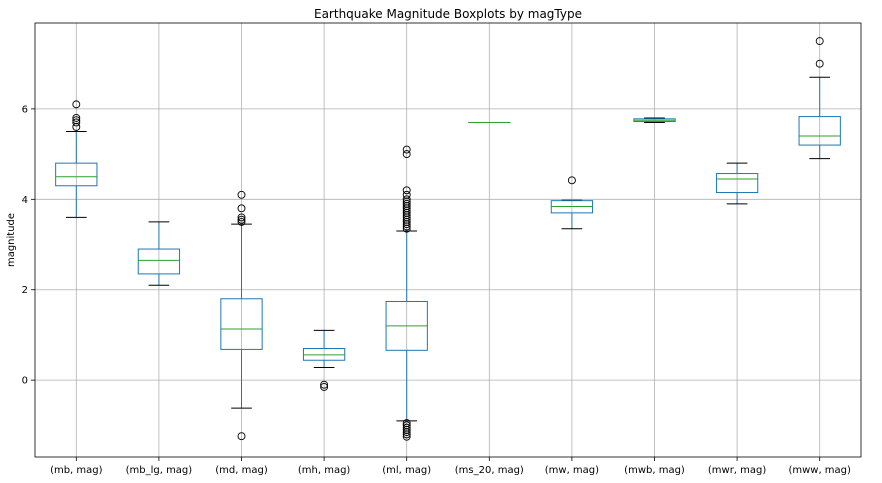  I want to click on x-tick-label: (mb_lg, mag), so click(159, 470).